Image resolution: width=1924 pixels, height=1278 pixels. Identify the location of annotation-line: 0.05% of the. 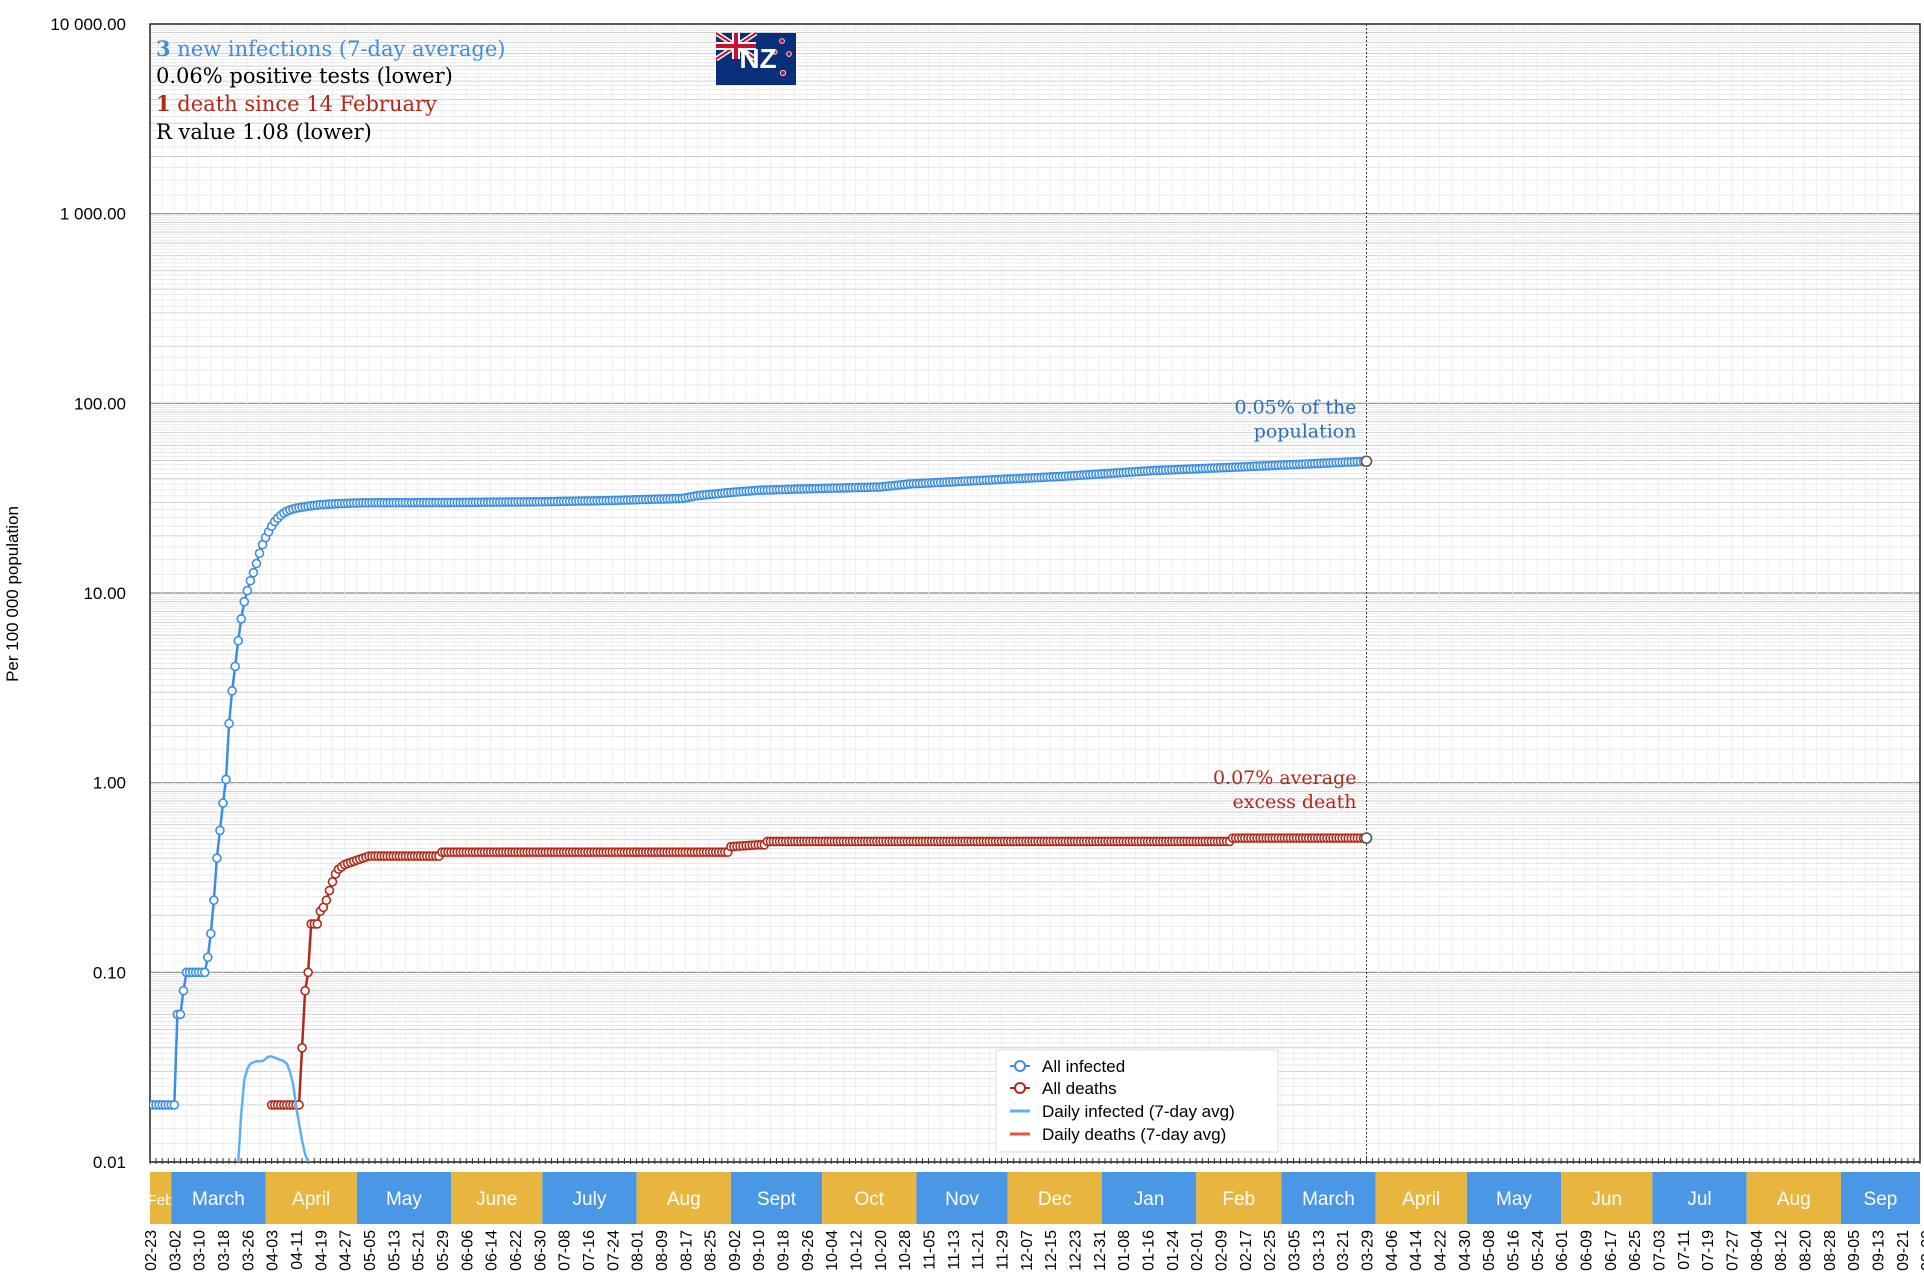
(1295, 407).